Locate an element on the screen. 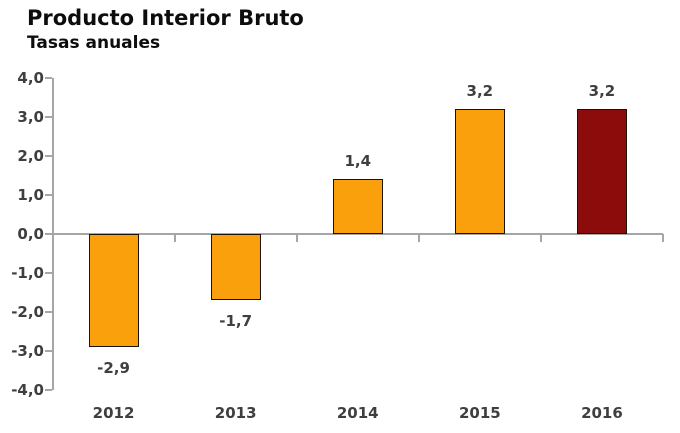 The width and height of the screenshot is (680, 433). y-tick-label: -2,0 is located at coordinates (27, 312).